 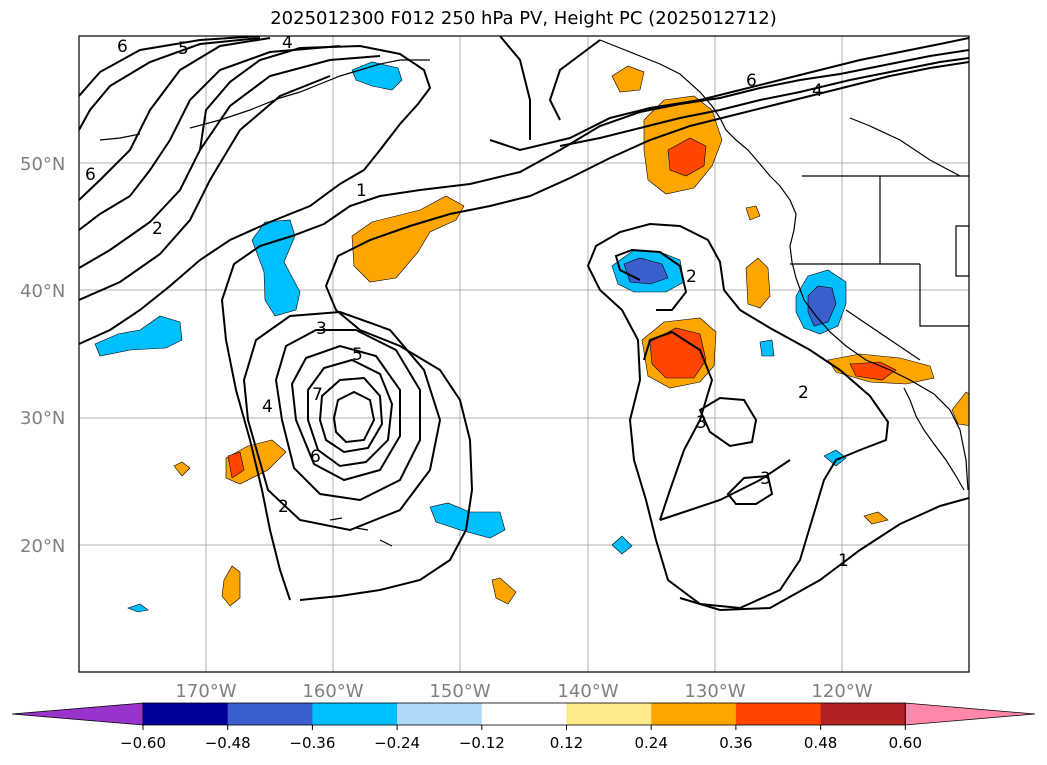 I want to click on lon-label-160w: 160°W, so click(x=332, y=691).